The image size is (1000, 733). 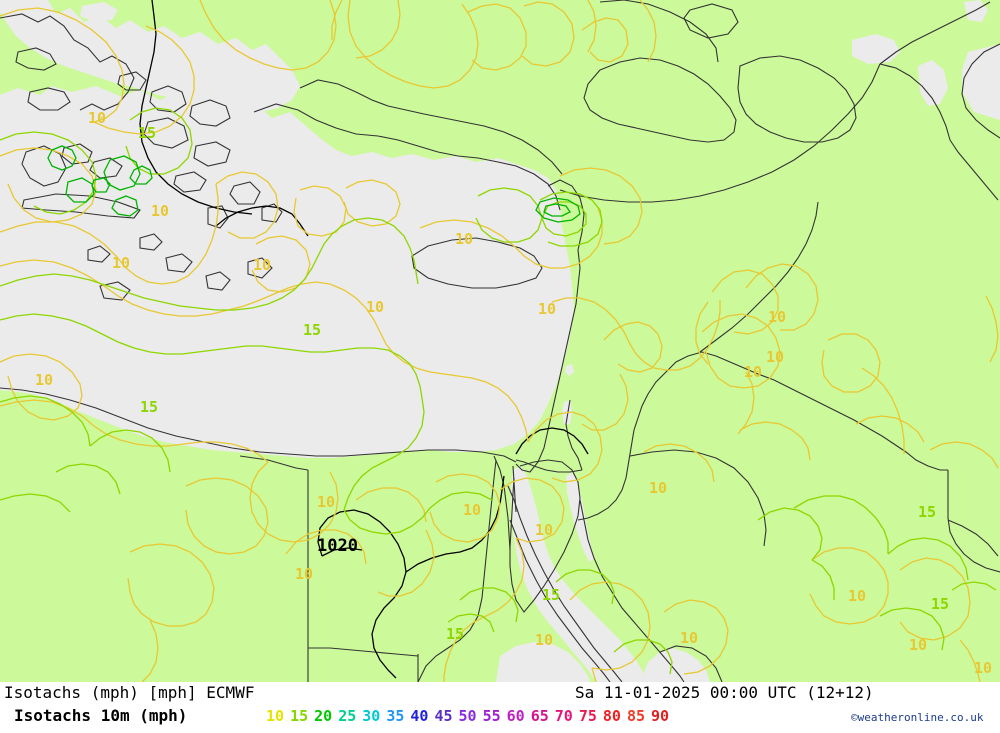 I want to click on turkey-south-coast, so click(x=407, y=157).